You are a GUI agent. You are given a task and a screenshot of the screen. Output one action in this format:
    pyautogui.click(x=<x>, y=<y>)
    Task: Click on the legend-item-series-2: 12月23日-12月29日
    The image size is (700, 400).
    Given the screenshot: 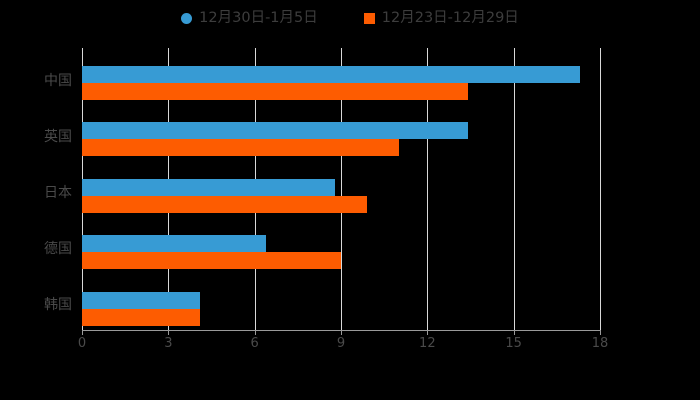 What is the action you would take?
    pyautogui.click(x=441, y=17)
    